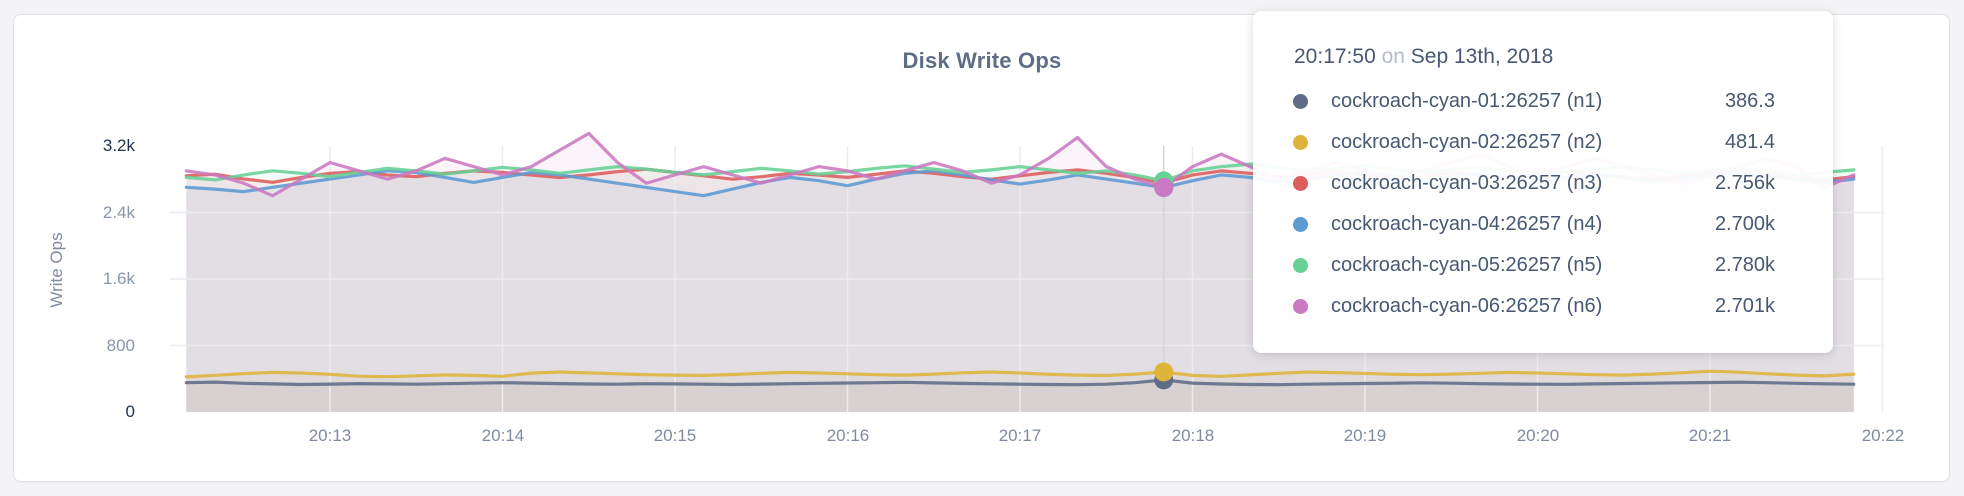 This screenshot has width=1964, height=496. I want to click on x-tick: 20:21, so click(1710, 435).